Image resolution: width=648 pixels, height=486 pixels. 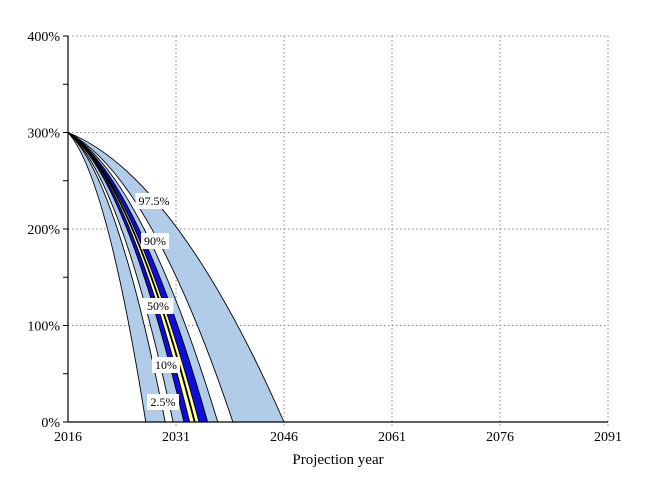 I want to click on y-tick-label: 0%, so click(x=50, y=423).